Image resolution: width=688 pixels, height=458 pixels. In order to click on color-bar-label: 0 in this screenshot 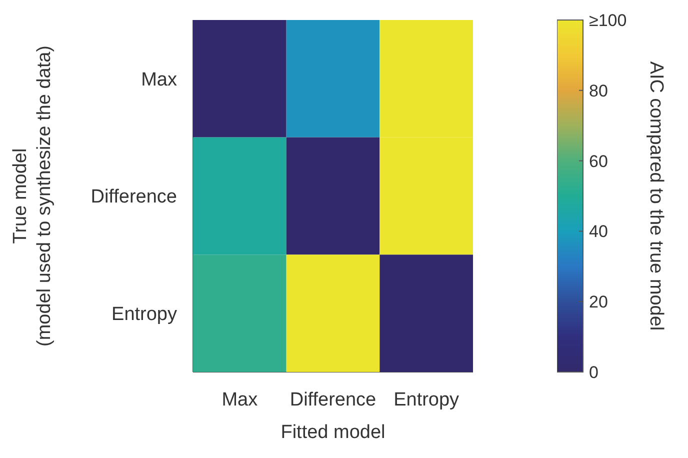, I will do `click(593, 372)`.